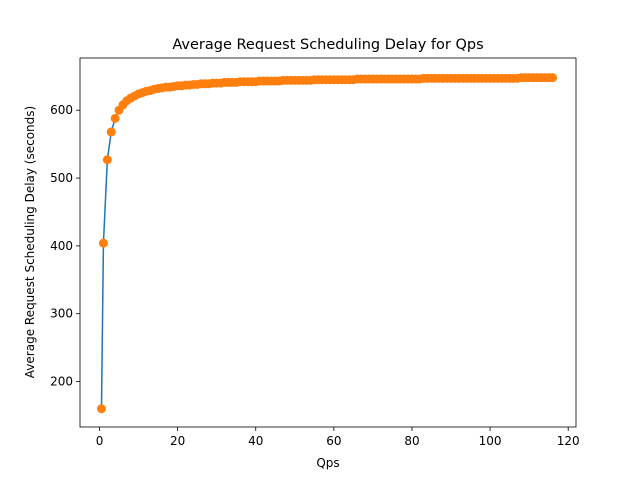 This screenshot has width=640, height=484. I want to click on x-tick-label: 0, so click(100, 441).